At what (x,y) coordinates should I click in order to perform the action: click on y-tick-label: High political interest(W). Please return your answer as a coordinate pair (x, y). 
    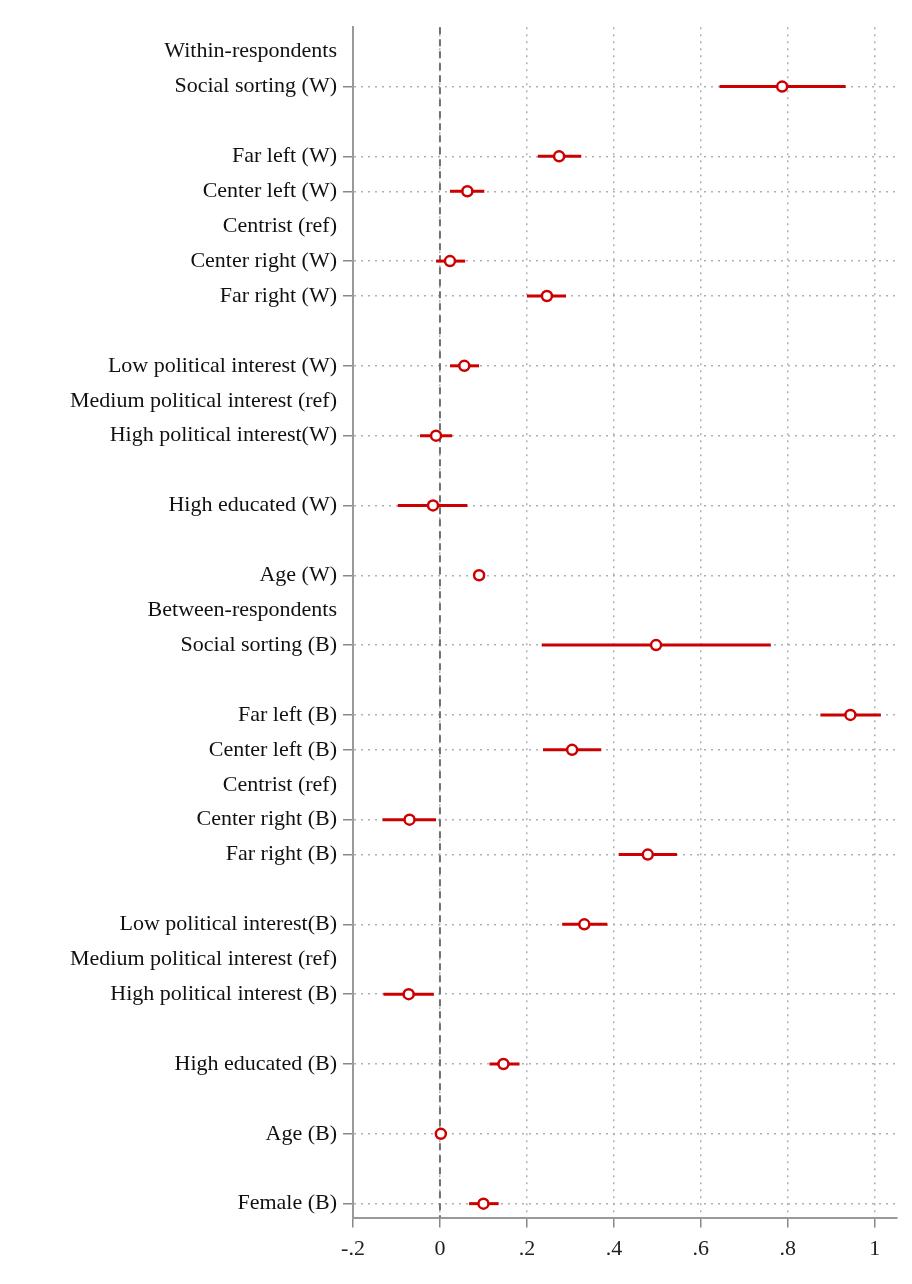
    Looking at the image, I should click on (223, 434).